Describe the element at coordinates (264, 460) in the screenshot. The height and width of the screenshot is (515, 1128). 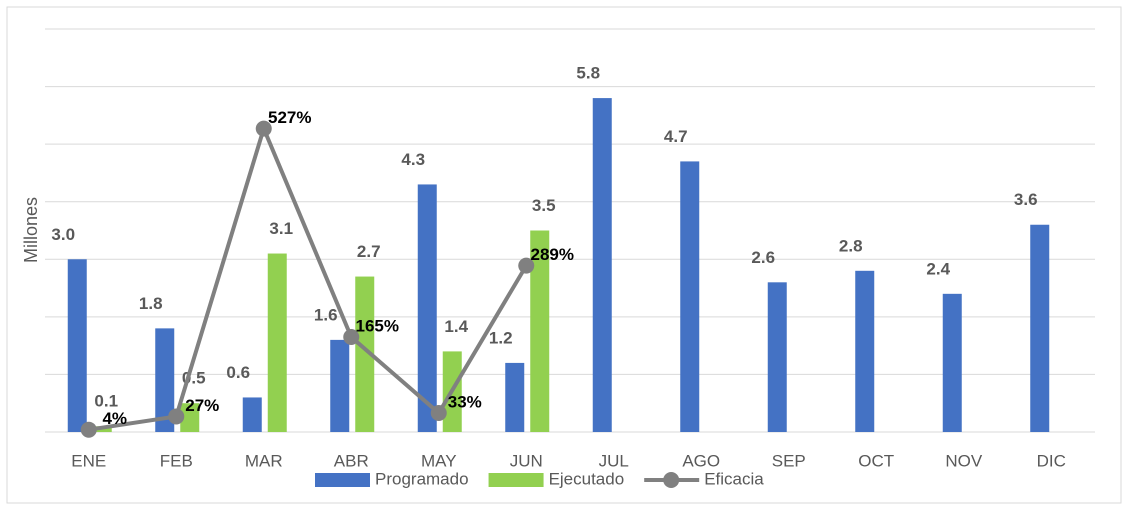
I see `x-tick-label: MAR` at that location.